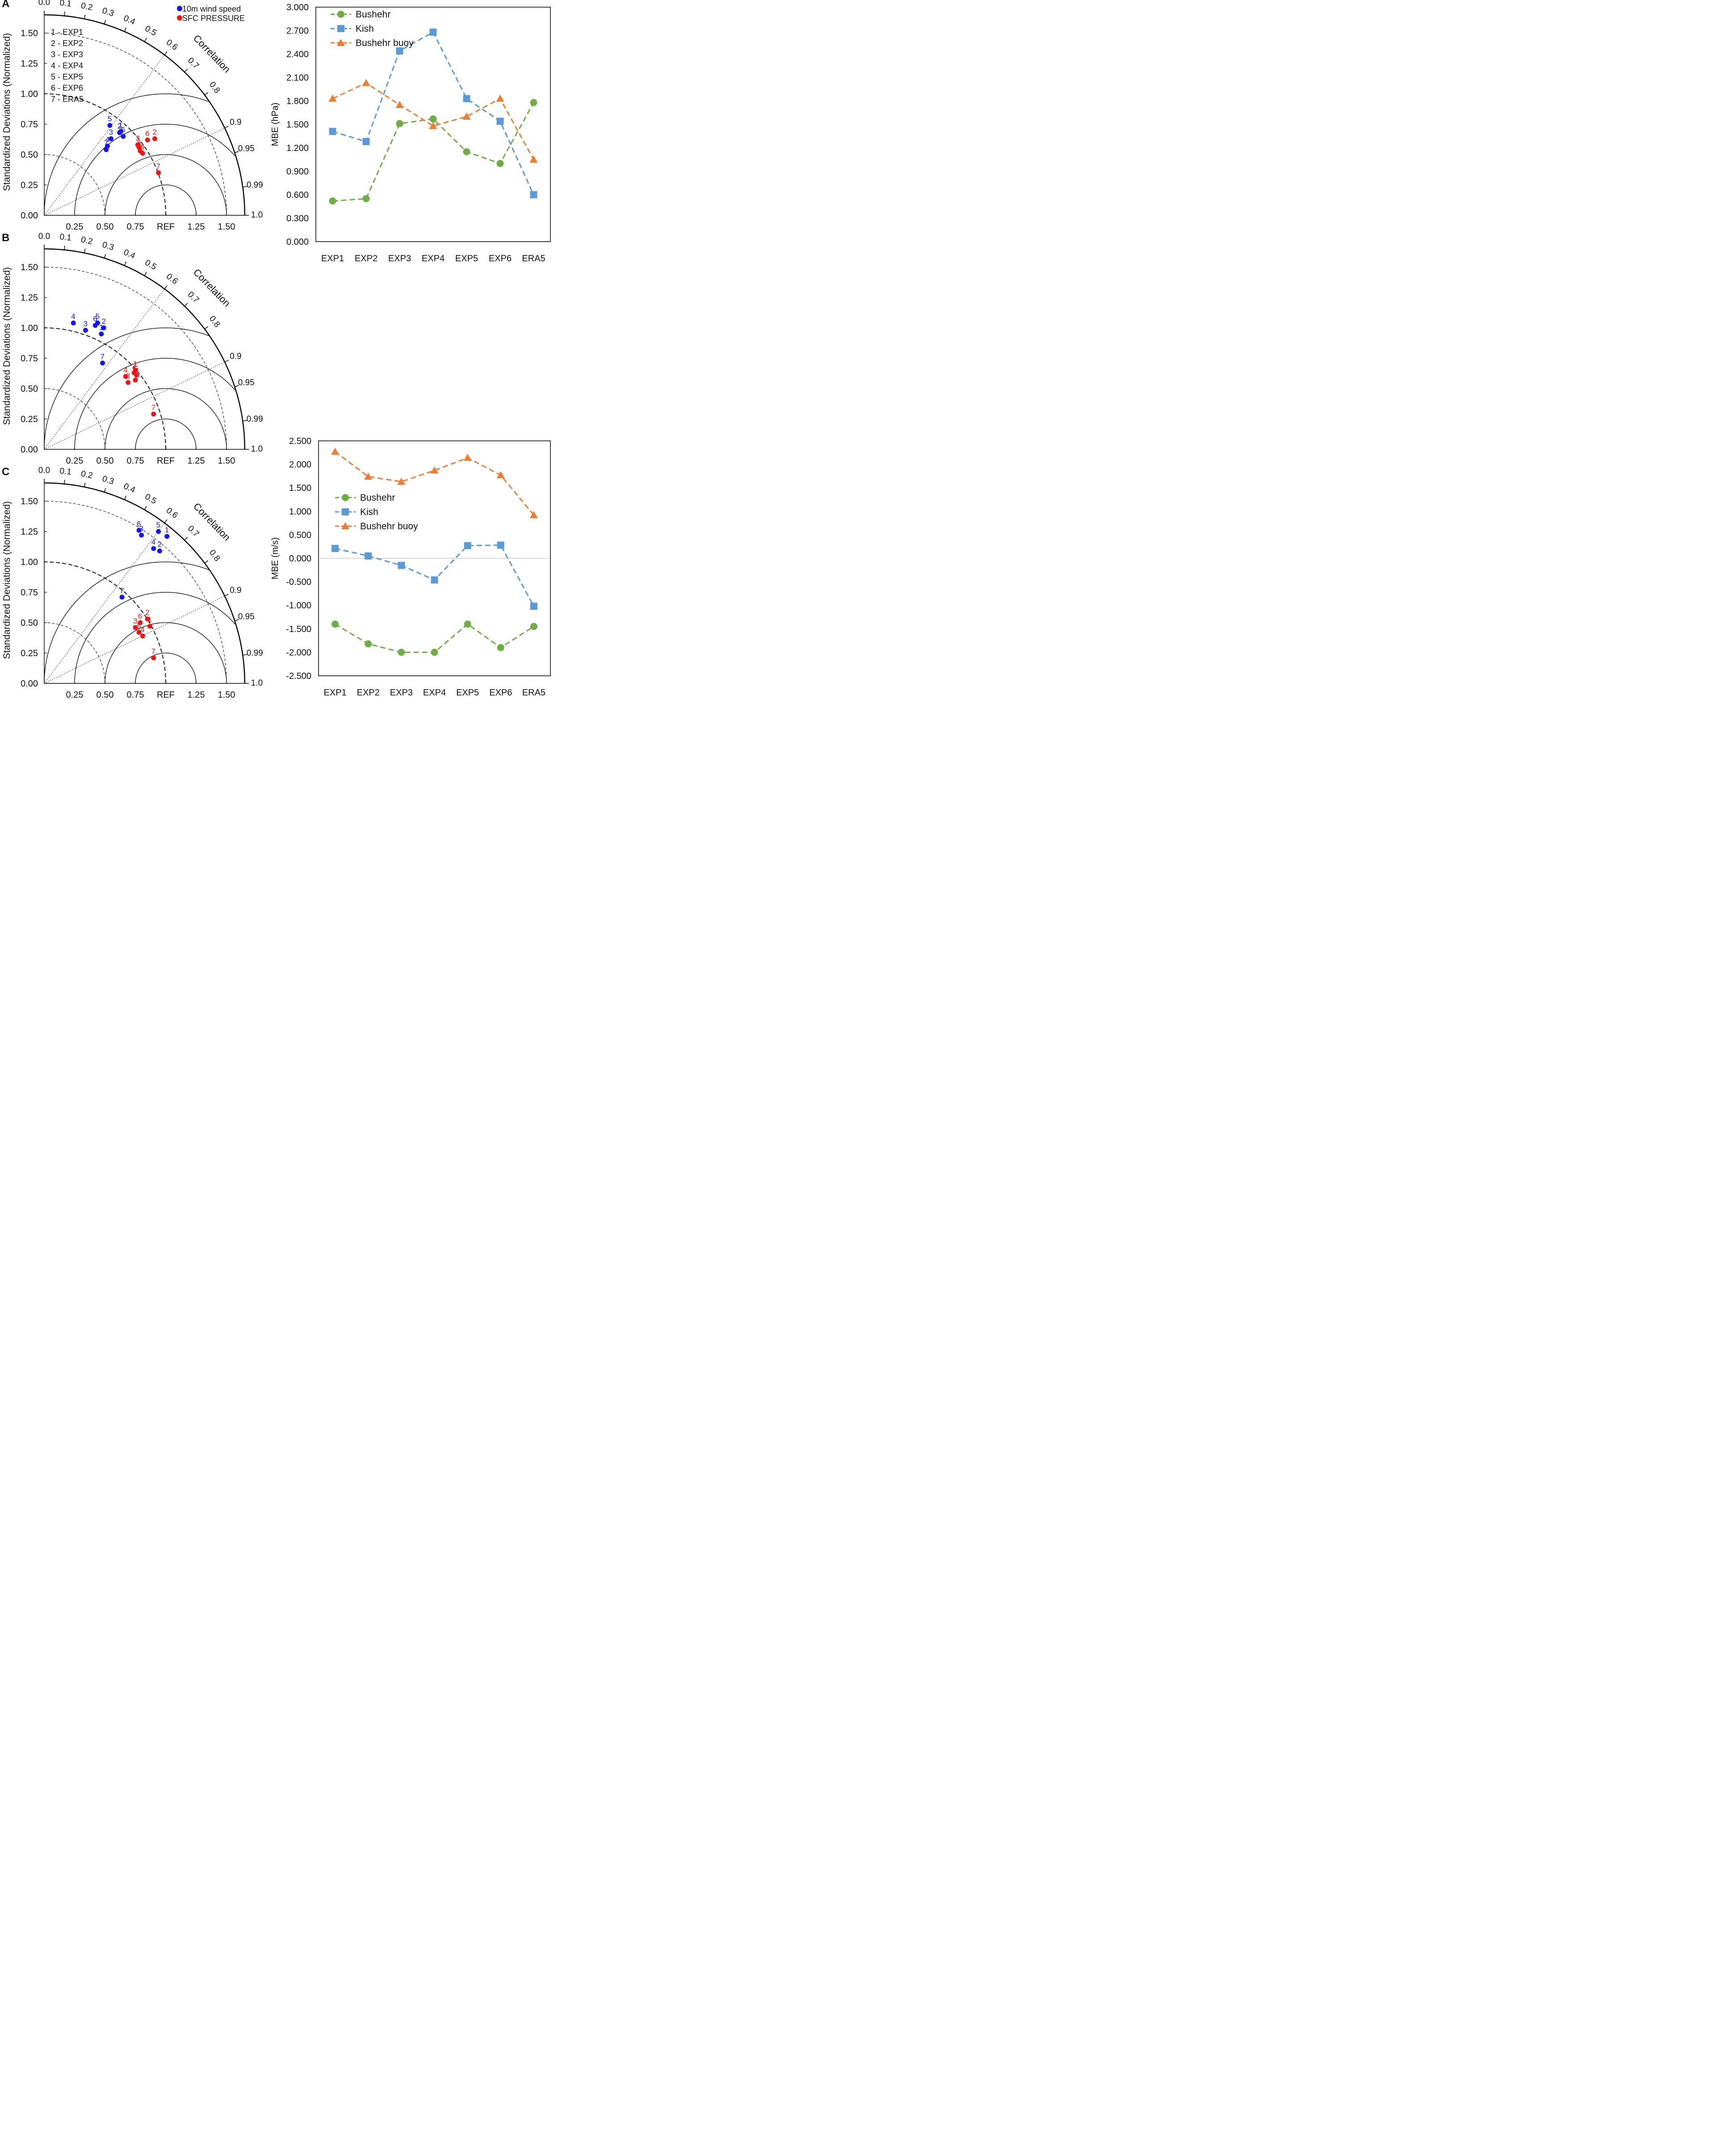 Image resolution: width=1720 pixels, height=2156 pixels. Describe the element at coordinates (297, 78) in the screenshot. I see `y-tick-label: 2.100` at that location.